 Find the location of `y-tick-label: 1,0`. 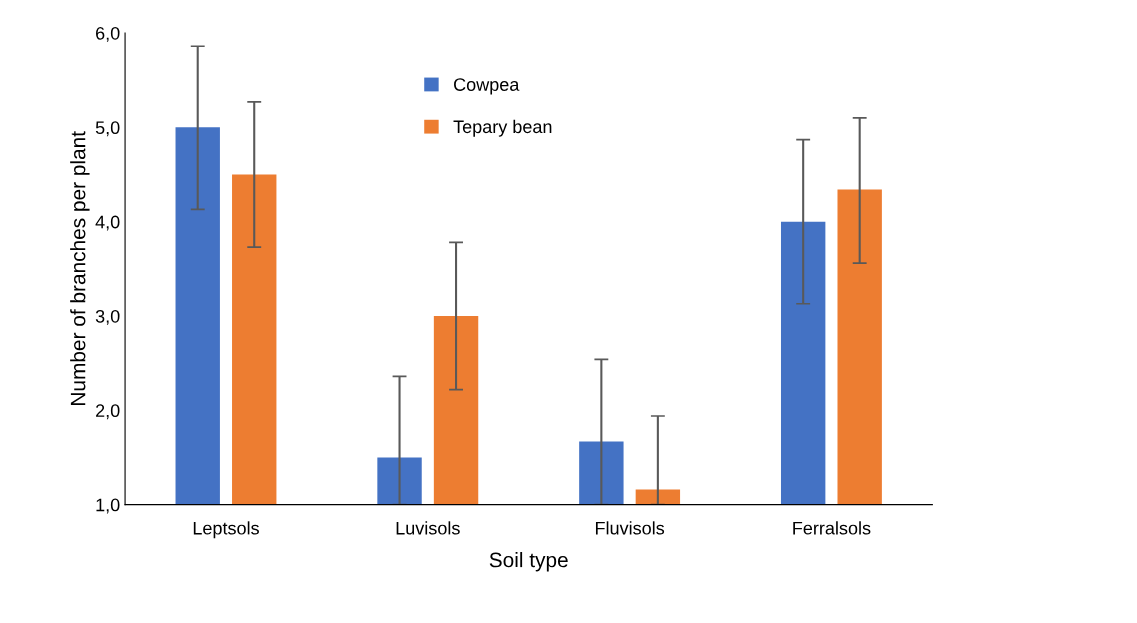

y-tick-label: 1,0 is located at coordinates (108, 506).